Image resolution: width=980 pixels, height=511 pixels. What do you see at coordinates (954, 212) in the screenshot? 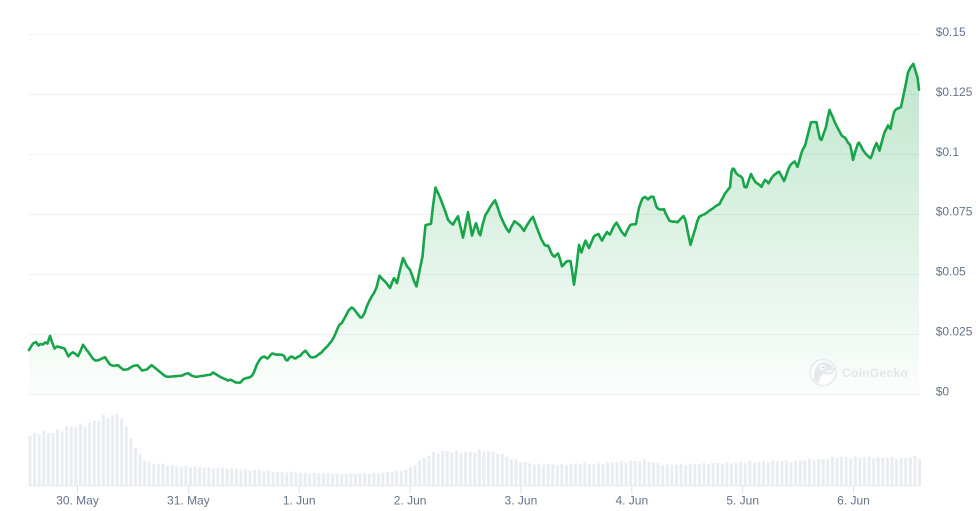
I see `svg-text: $0.075` at bounding box center [954, 212].